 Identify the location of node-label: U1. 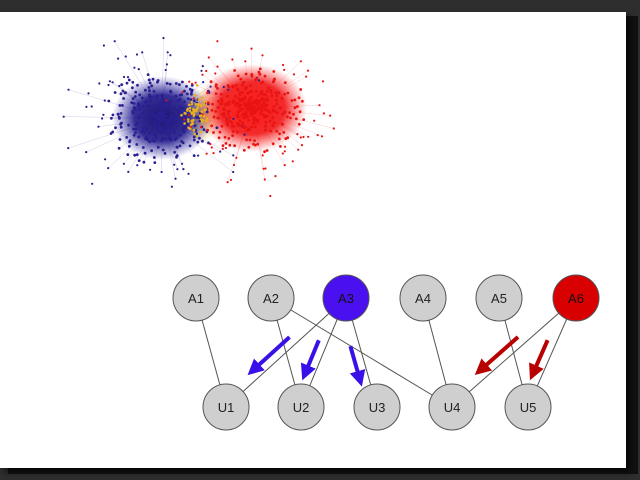
(226, 407).